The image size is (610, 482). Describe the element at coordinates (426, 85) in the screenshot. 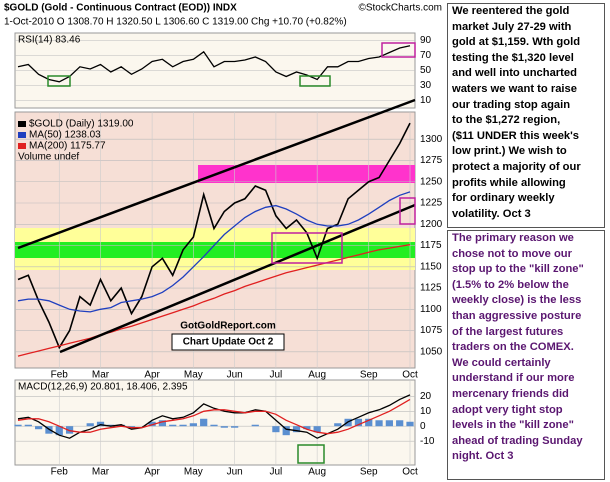

I see `y-tick-label: 30` at that location.